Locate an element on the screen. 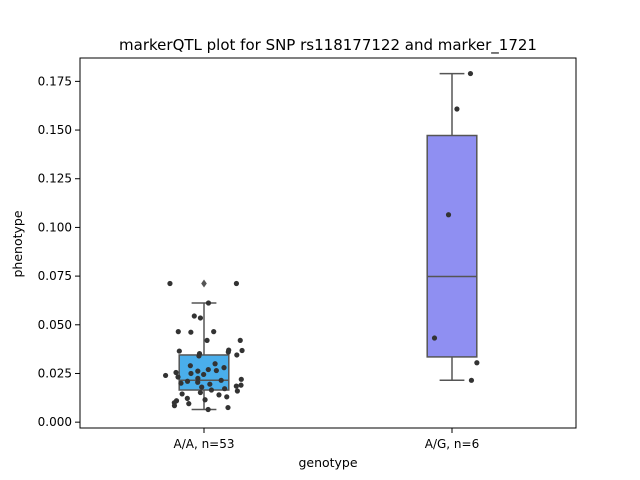 The image size is (640, 480). box-body is located at coordinates (452, 246).